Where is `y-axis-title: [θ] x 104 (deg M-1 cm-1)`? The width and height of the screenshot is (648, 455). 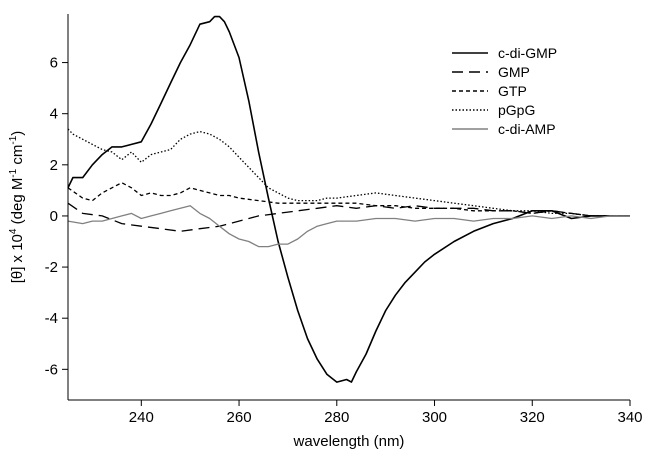 y-axis-title: [θ] x 104 (deg M-1 cm-1) is located at coordinates (17, 207).